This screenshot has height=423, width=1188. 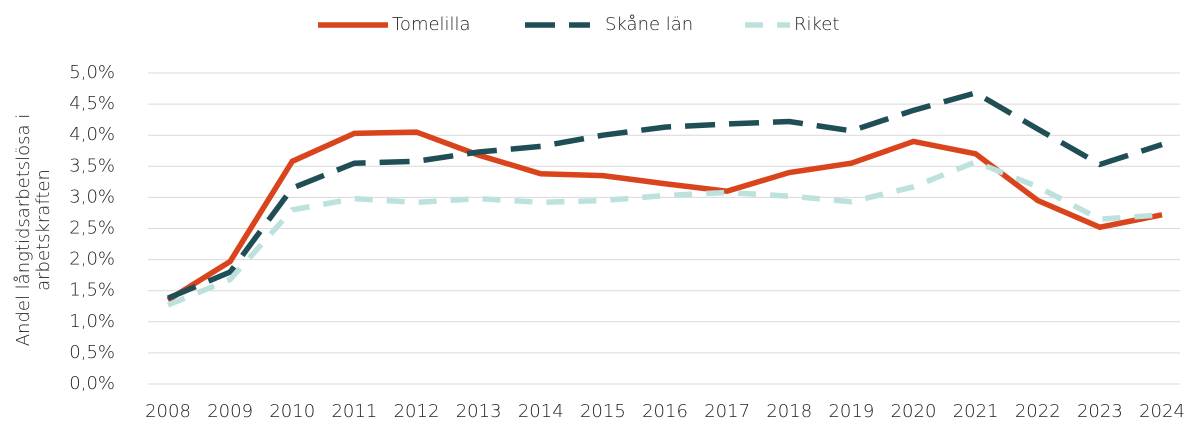 What do you see at coordinates (541, 411) in the screenshot?
I see `x-tick-label: 2014` at bounding box center [541, 411].